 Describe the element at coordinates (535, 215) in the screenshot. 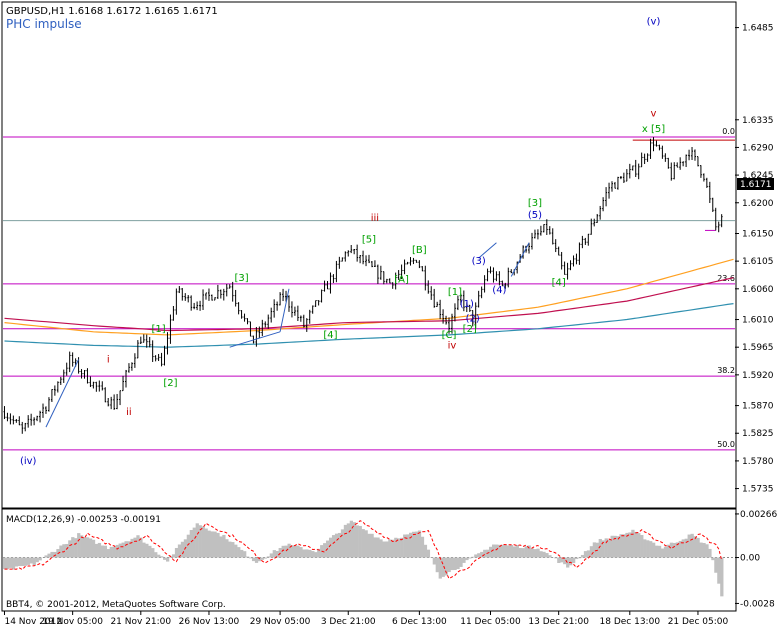

I see `wave-label: (5)` at that location.